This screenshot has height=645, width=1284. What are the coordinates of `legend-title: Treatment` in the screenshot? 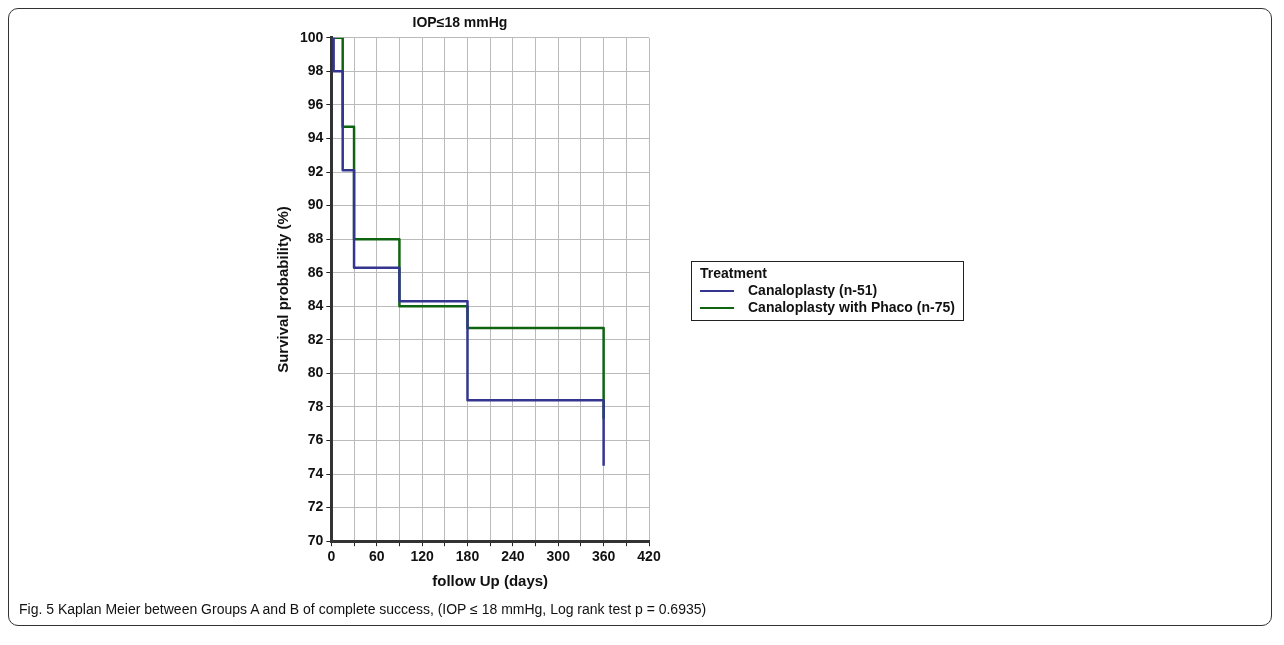 It's located at (734, 273).